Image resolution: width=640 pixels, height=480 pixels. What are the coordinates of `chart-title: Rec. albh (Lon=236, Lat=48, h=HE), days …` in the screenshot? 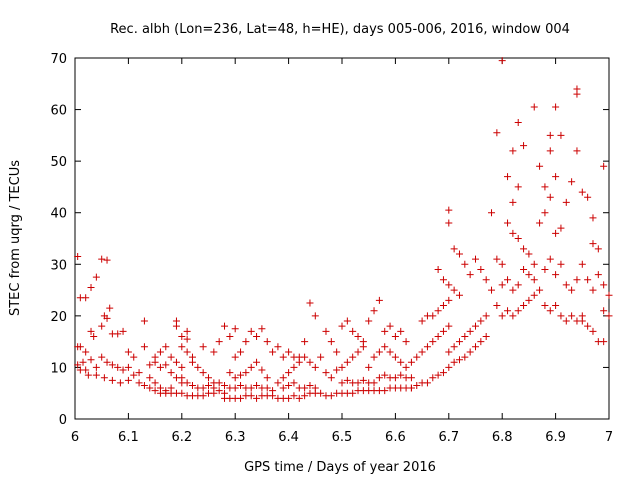 It's located at (340, 29).